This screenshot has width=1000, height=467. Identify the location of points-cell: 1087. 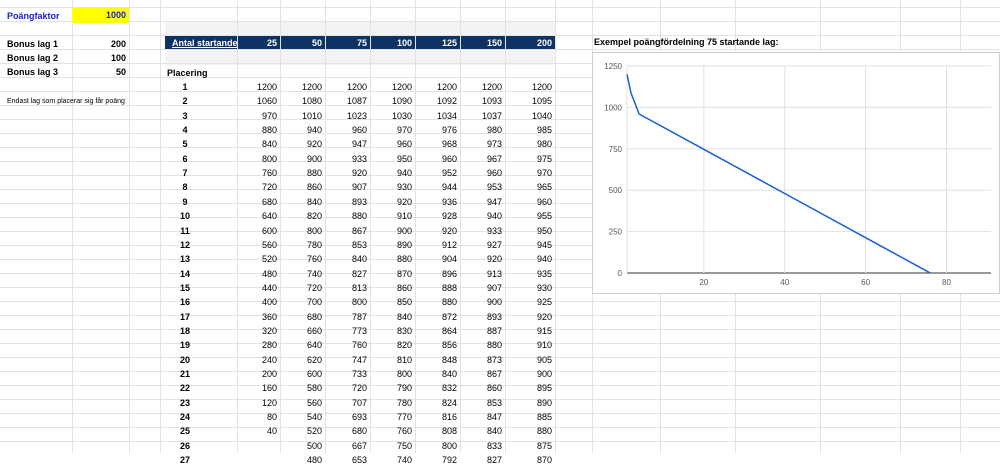
(356, 101).